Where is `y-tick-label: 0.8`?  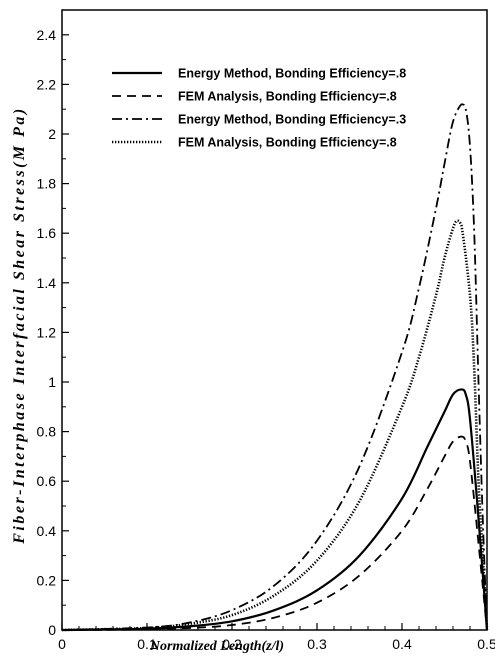
y-tick-label: 0.8 is located at coordinates (47, 432).